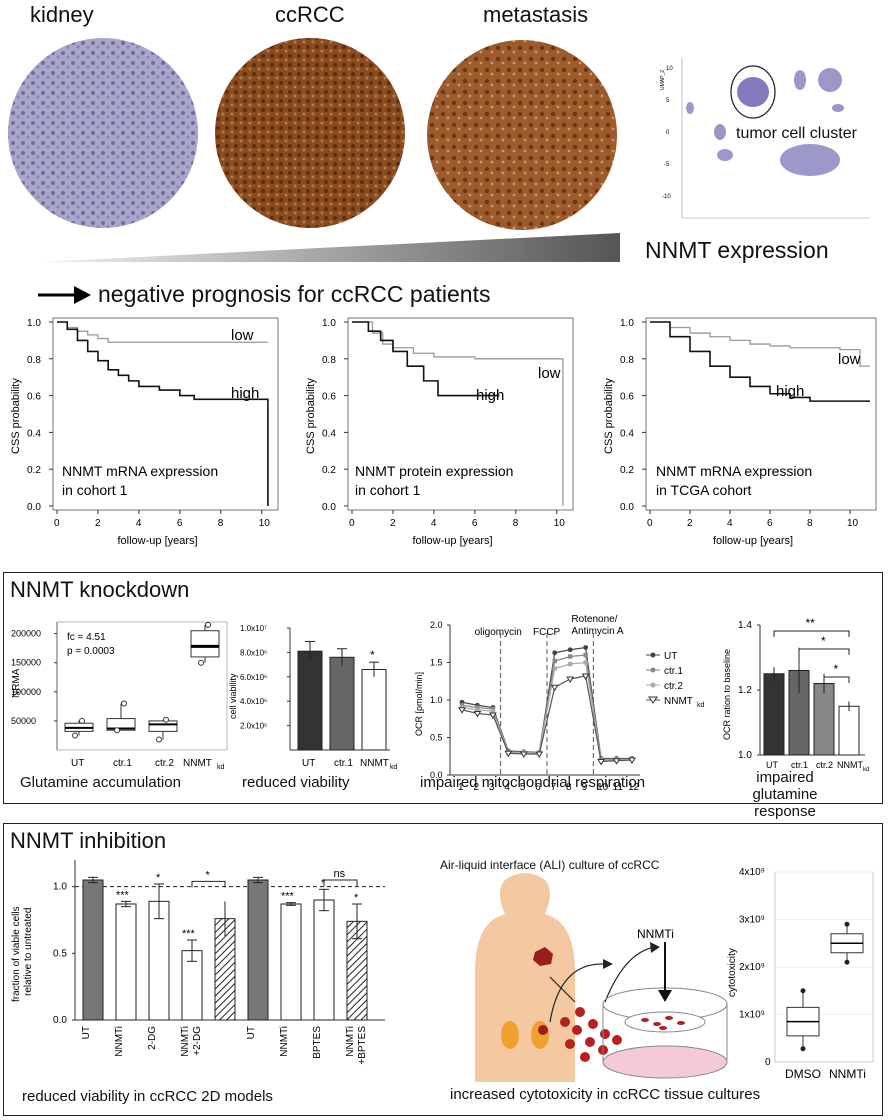  I want to click on ocr-ytick-label: 2.0, so click(436, 625).